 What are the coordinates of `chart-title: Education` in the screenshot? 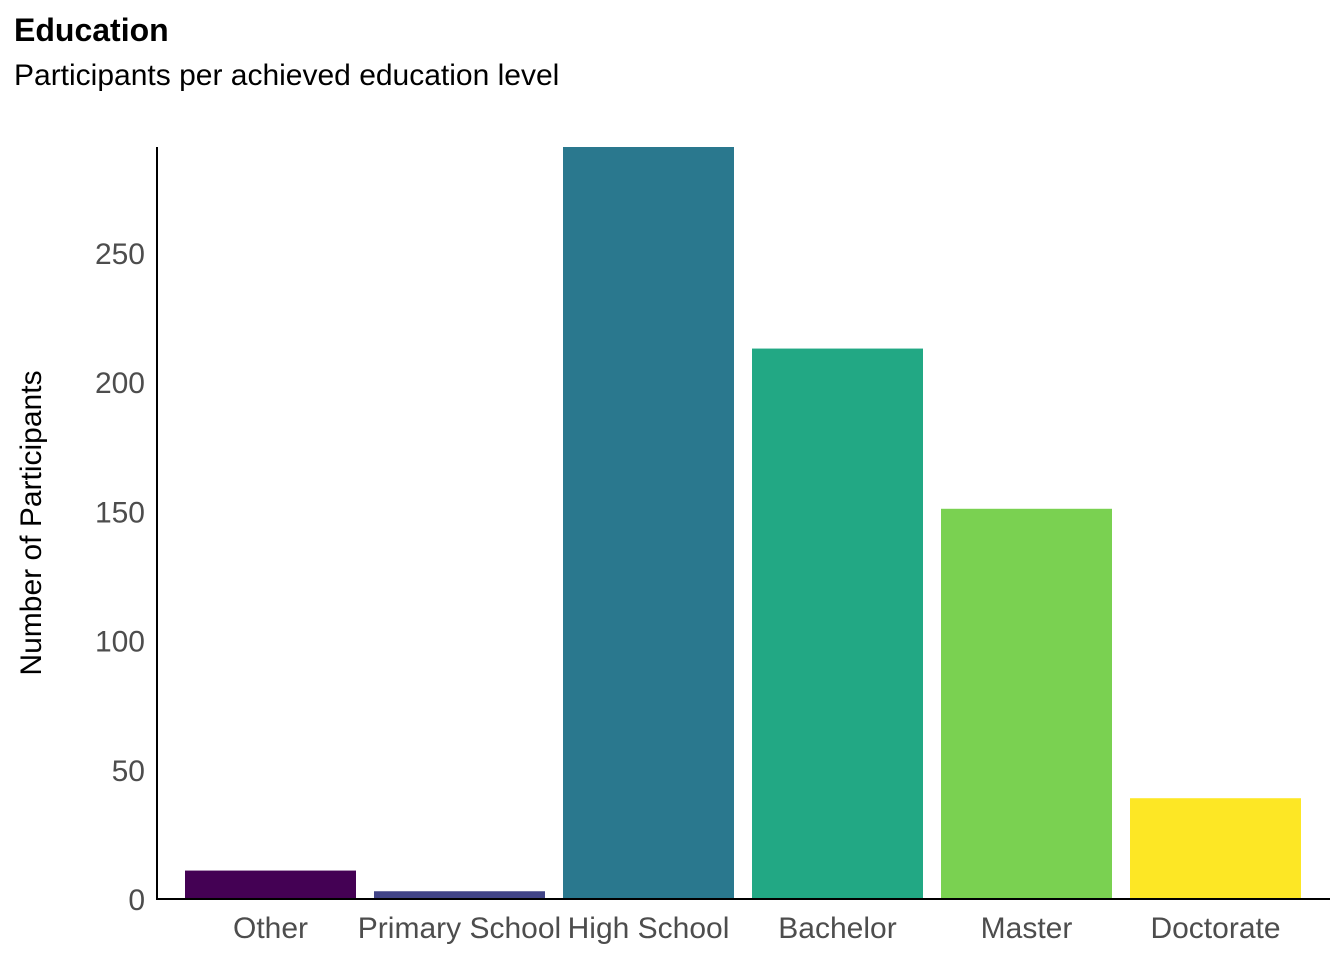 It's located at (91, 30).